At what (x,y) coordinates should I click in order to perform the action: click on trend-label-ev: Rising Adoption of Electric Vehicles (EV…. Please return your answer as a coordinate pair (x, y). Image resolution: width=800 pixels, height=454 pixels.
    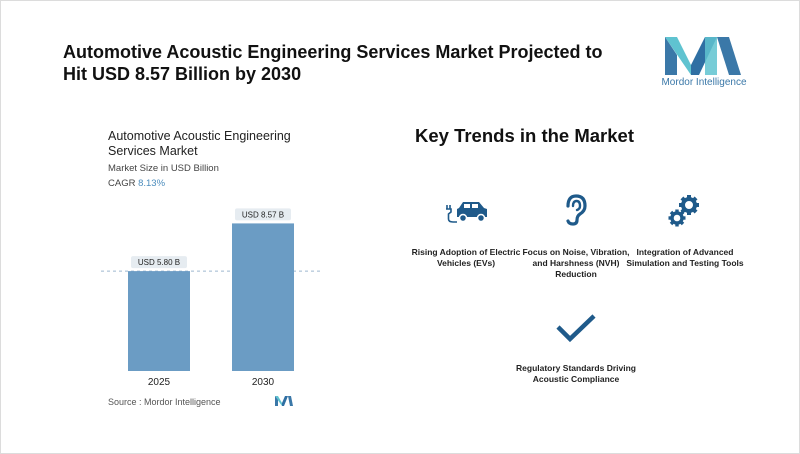
    Looking at the image, I should click on (466, 257).